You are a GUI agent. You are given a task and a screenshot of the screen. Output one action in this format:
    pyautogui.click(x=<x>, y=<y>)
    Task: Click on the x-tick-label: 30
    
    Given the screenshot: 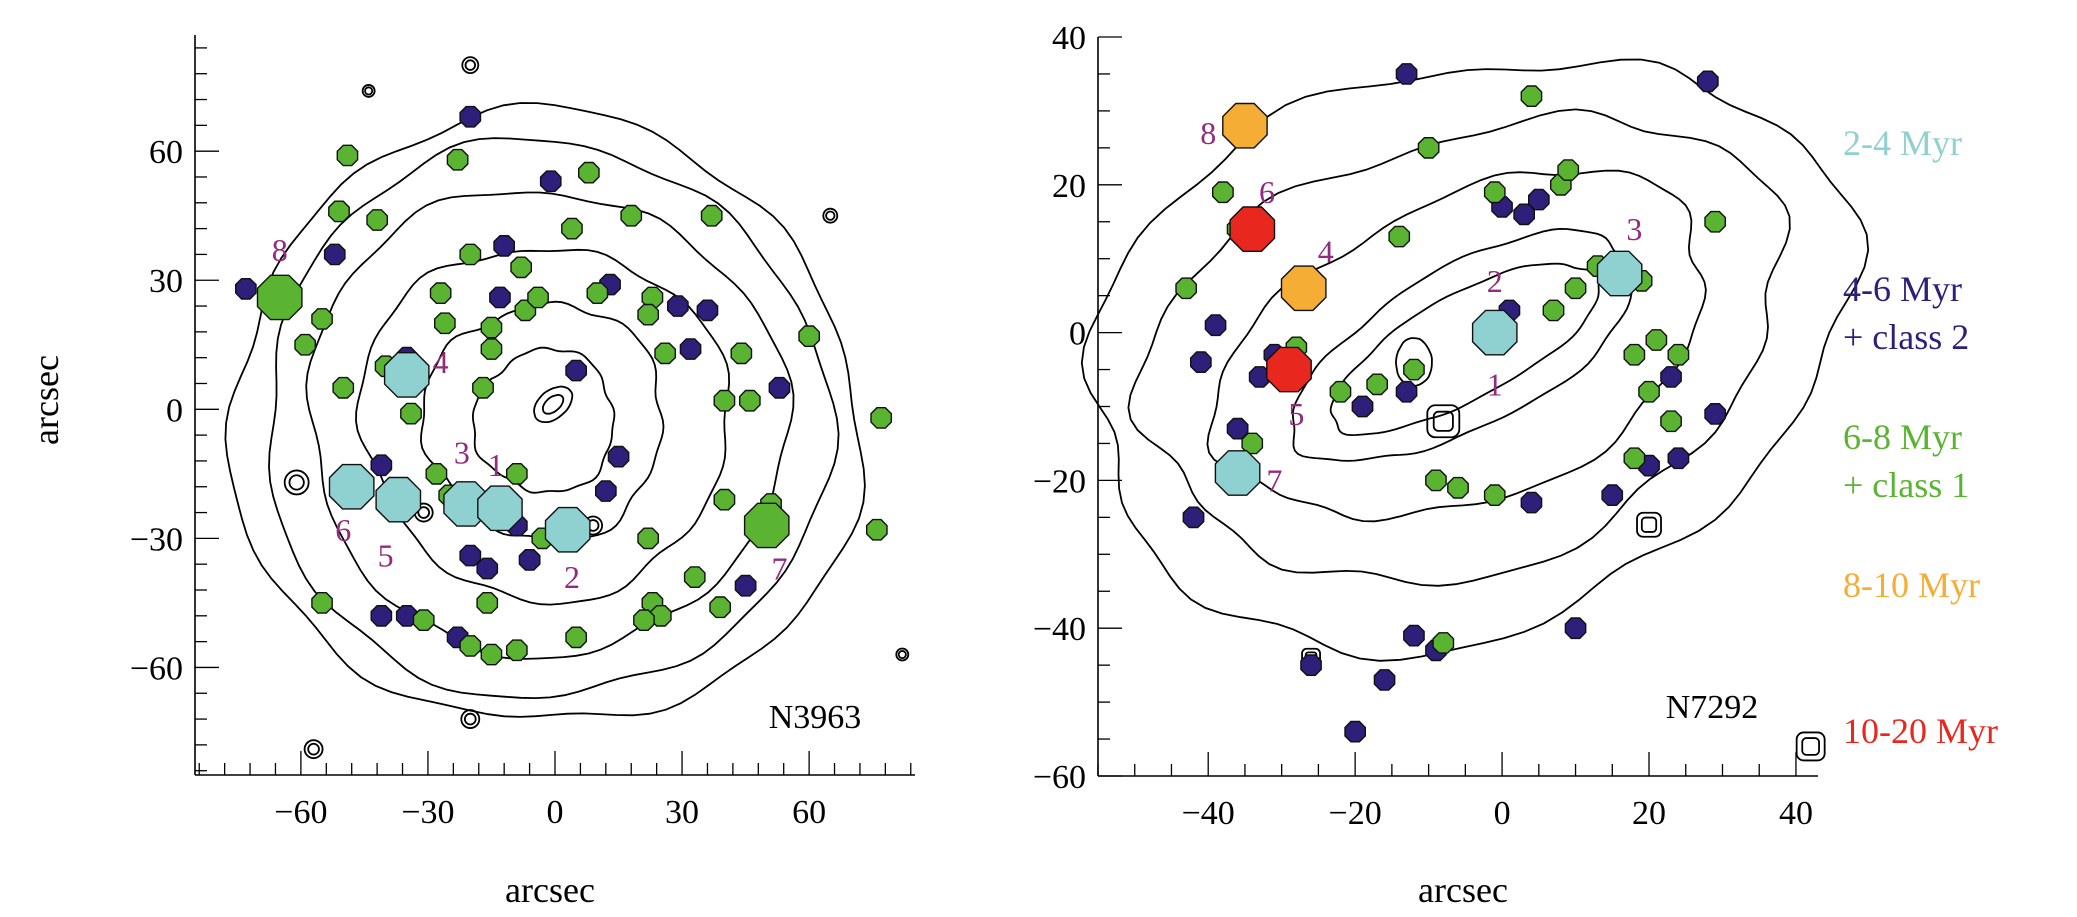 What is the action you would take?
    pyautogui.click(x=682, y=812)
    